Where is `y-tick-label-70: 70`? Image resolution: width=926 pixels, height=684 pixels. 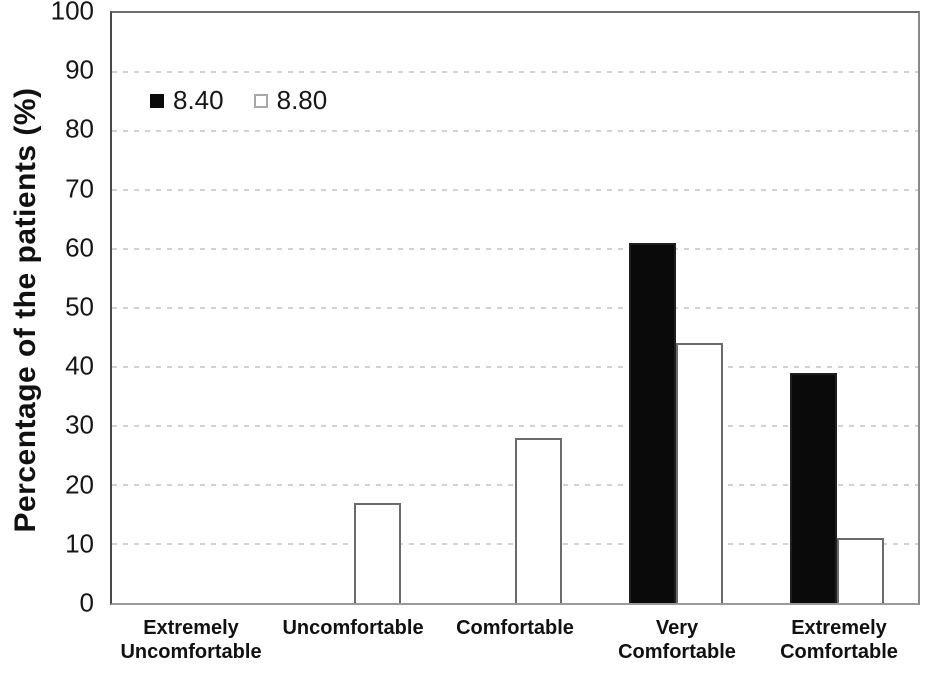 y-tick-label-70: 70 is located at coordinates (79, 188).